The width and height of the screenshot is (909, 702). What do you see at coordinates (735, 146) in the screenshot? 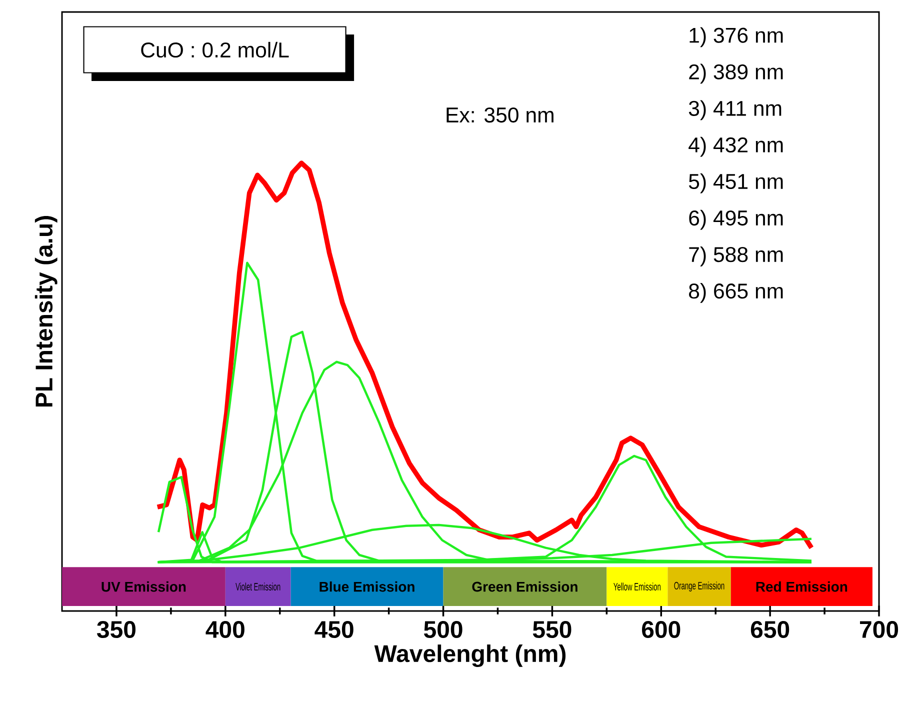
I see `text: 4) 432 nm` at bounding box center [735, 146].